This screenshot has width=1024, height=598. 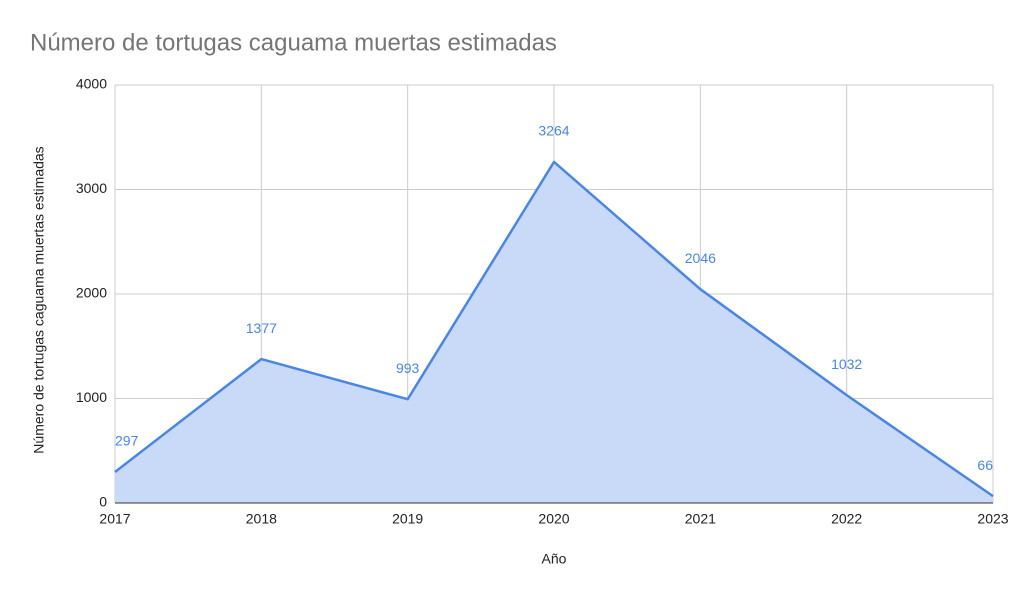 What do you see at coordinates (846, 364) in the screenshot?
I see `data-label: 1032` at bounding box center [846, 364].